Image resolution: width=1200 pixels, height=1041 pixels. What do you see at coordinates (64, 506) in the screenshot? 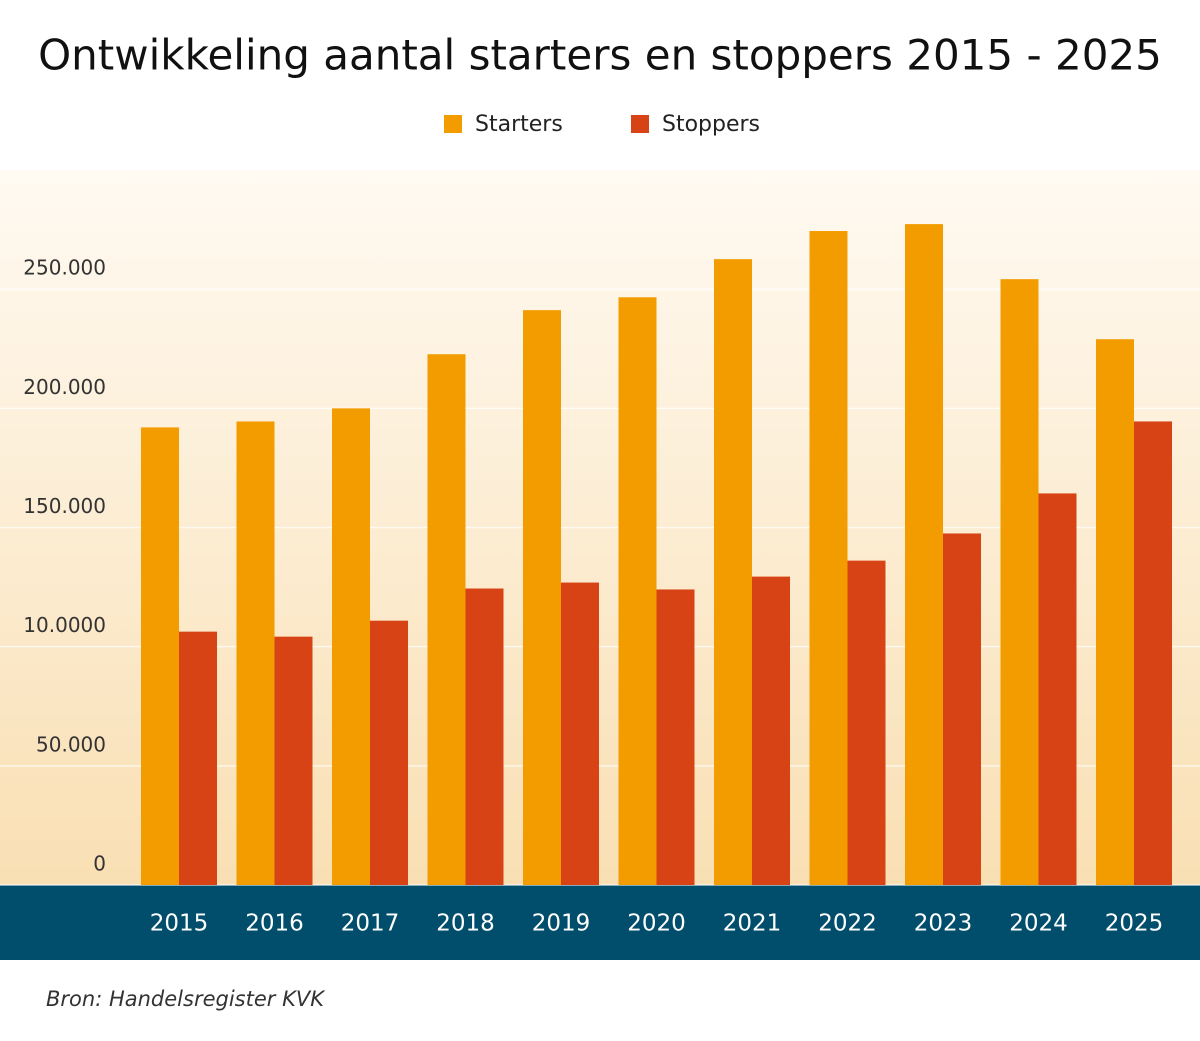
I see `y-tick-label: 150.000` at bounding box center [64, 506].